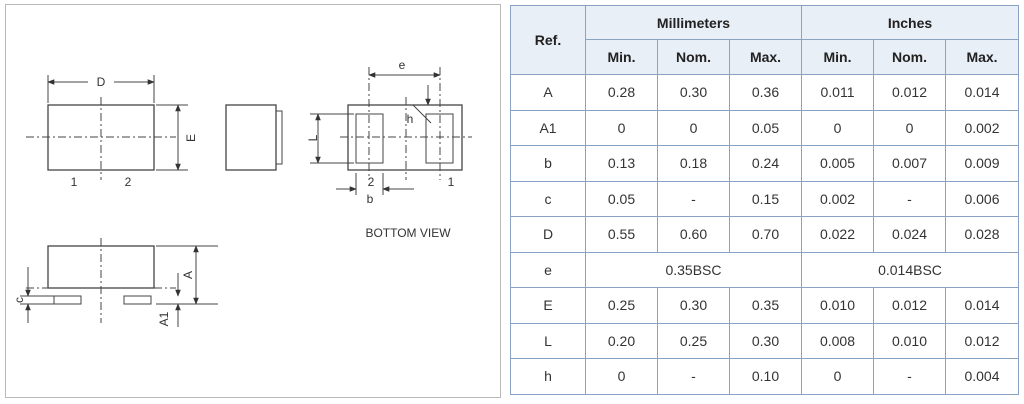 This screenshot has height=404, width=1024. Describe the element at coordinates (164, 318) in the screenshot. I see `label-A1: A1` at that location.